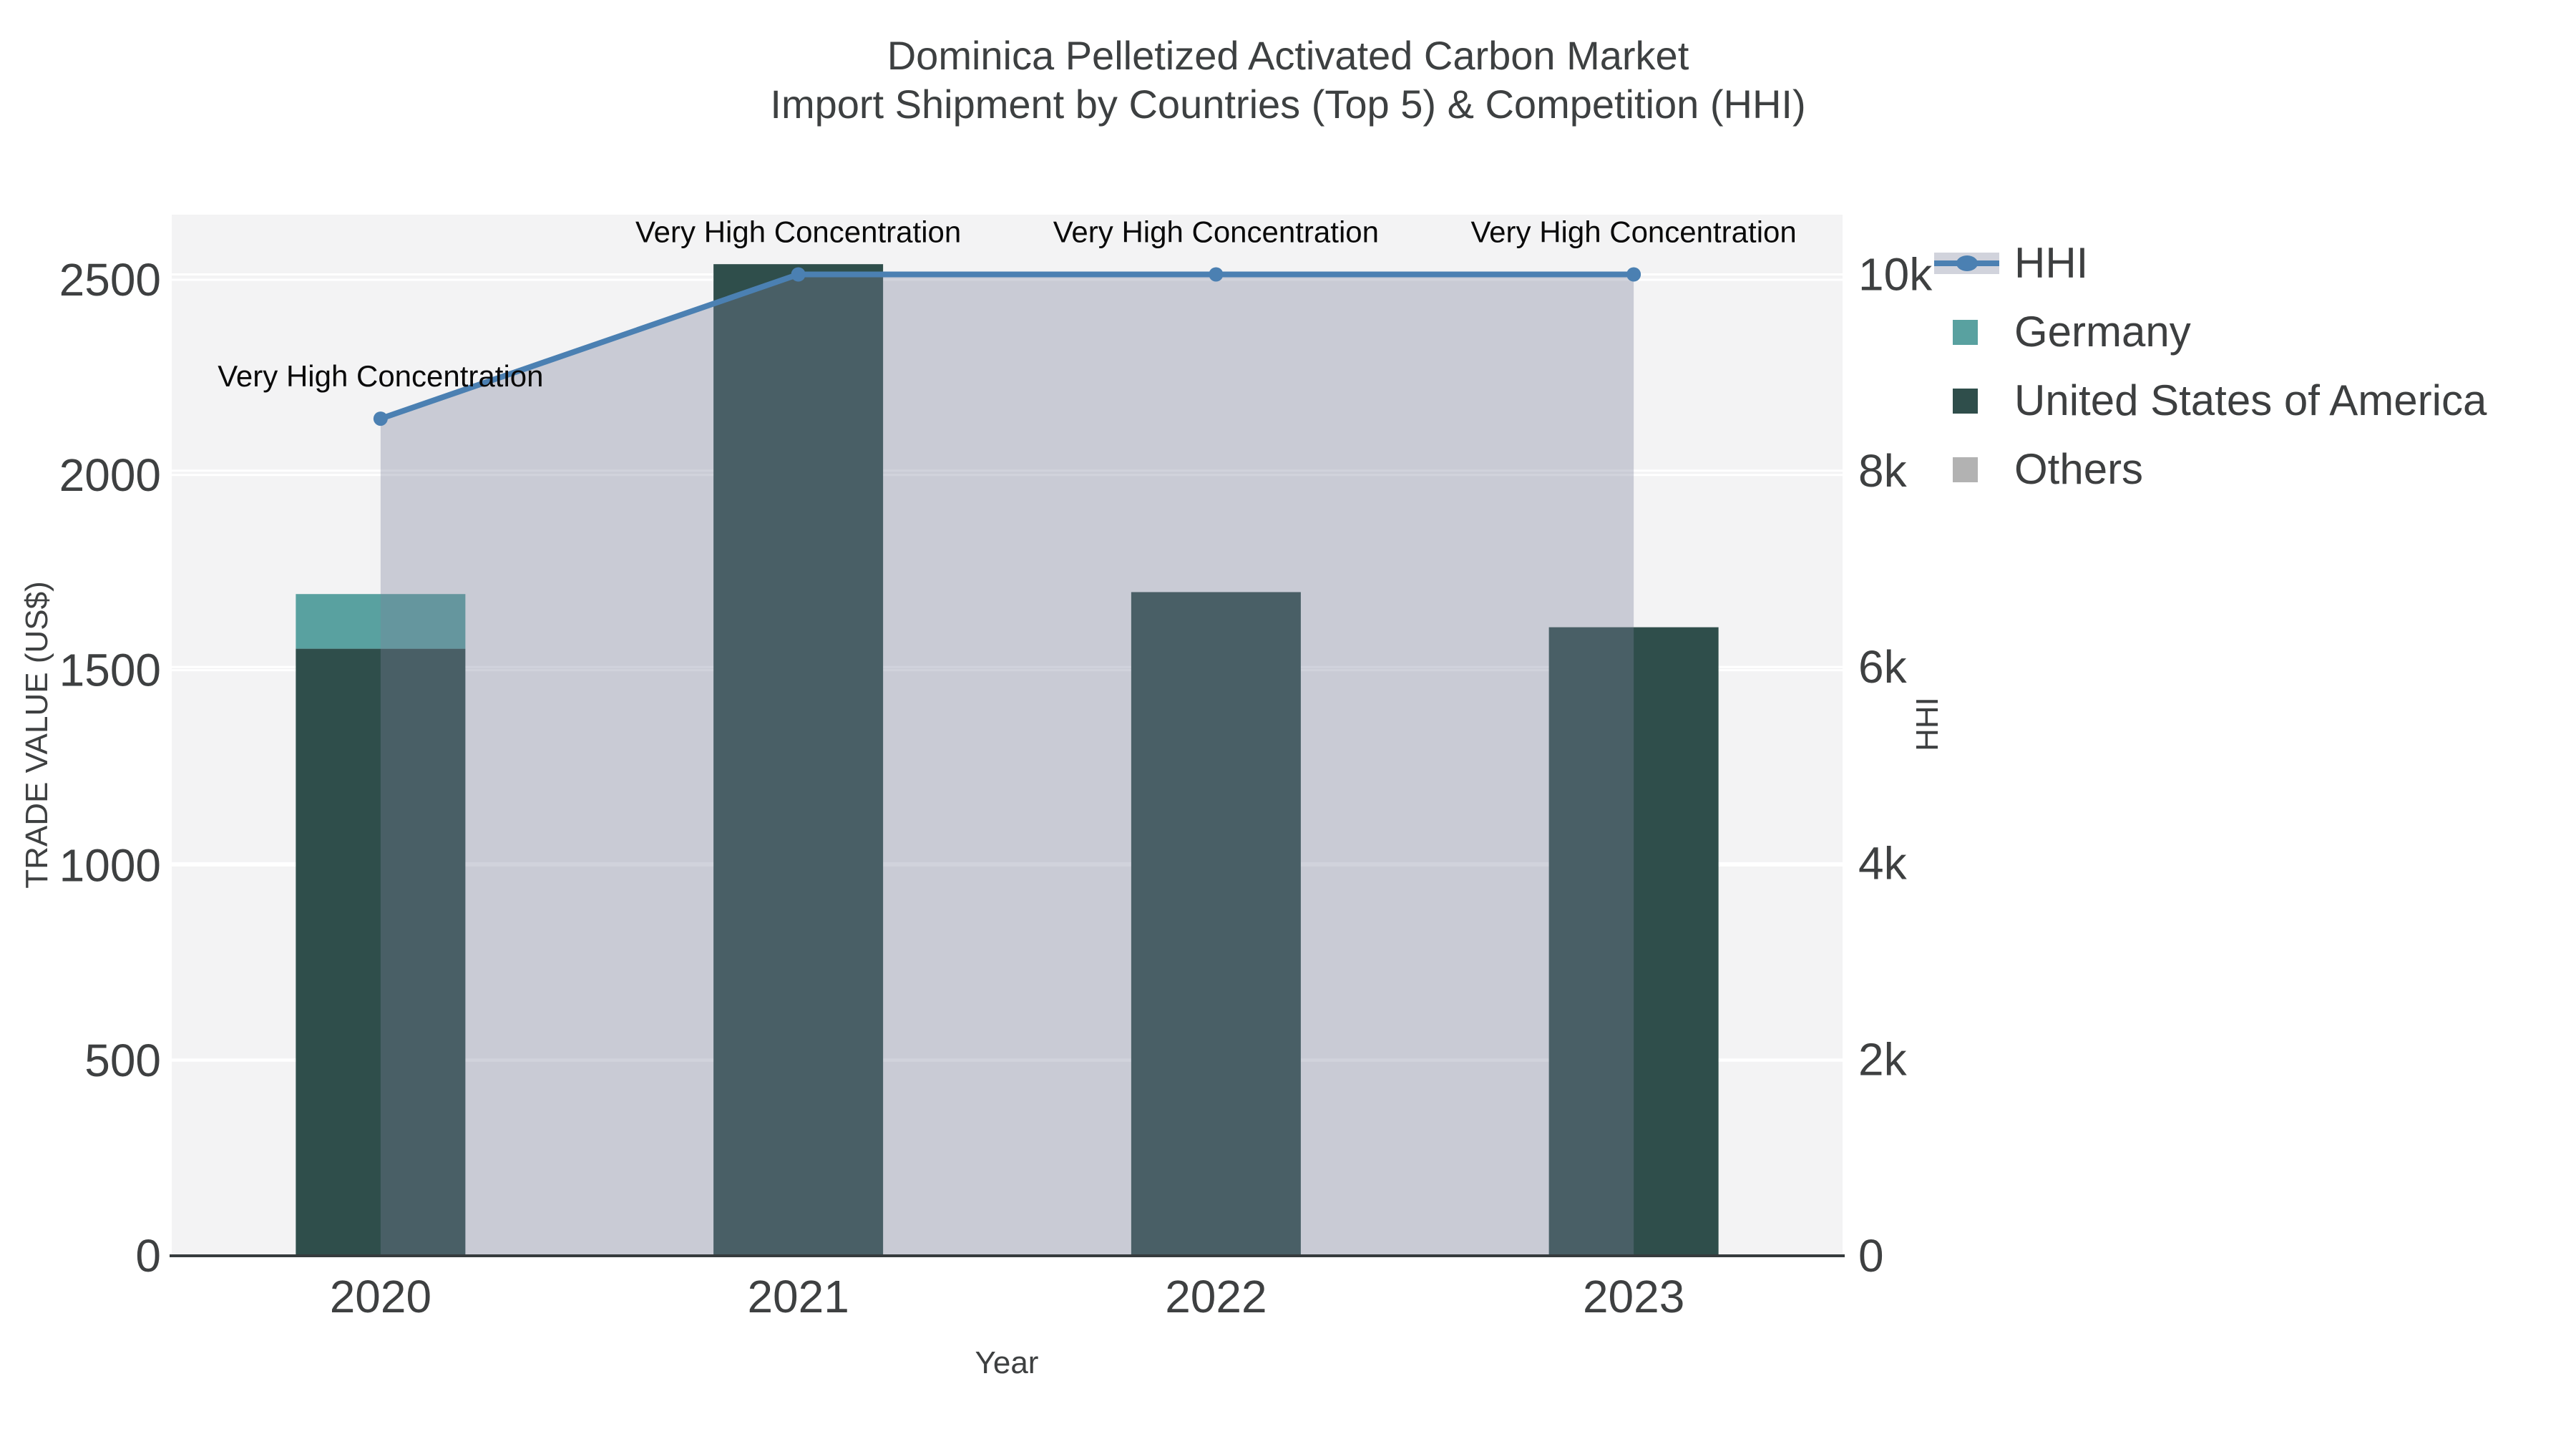 Image resolution: width=2576 pixels, height=1449 pixels. What do you see at coordinates (1871, 1256) in the screenshot?
I see `right-tick-0: 0` at bounding box center [1871, 1256].